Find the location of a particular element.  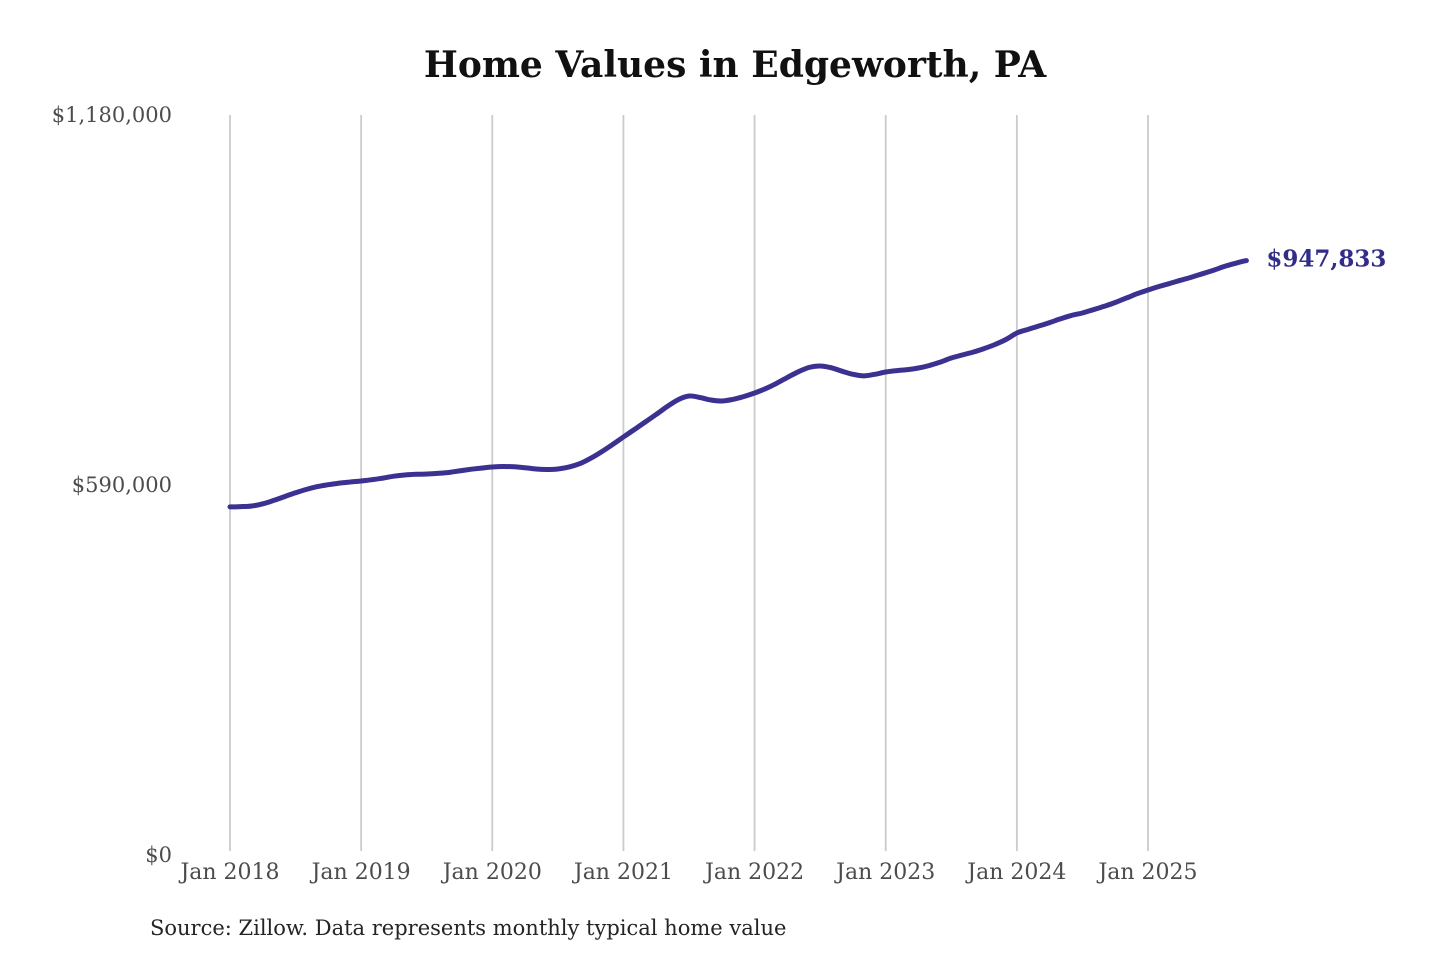

x-axis-tick-label: Jan 2020 is located at coordinates (492, 872).